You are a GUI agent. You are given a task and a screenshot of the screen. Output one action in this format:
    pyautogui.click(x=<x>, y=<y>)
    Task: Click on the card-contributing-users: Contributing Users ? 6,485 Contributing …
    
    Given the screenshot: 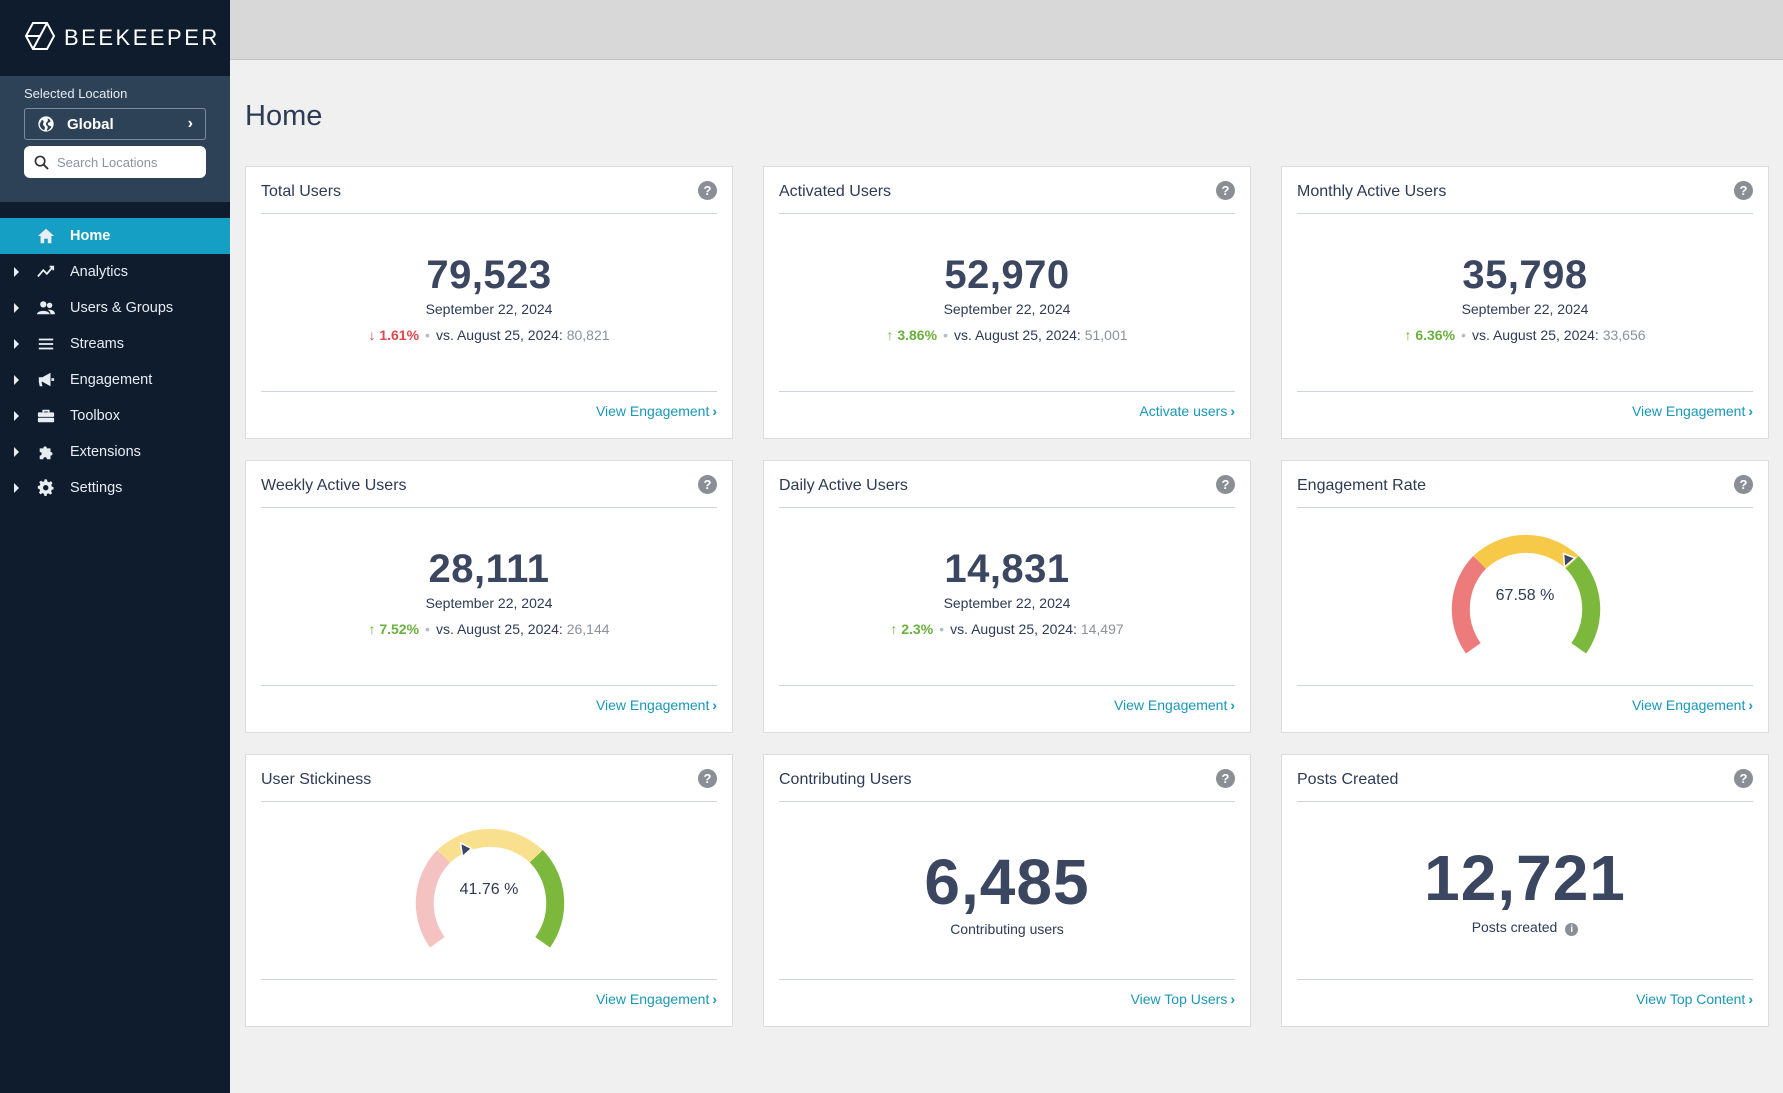 What is the action you would take?
    pyautogui.click(x=1007, y=890)
    